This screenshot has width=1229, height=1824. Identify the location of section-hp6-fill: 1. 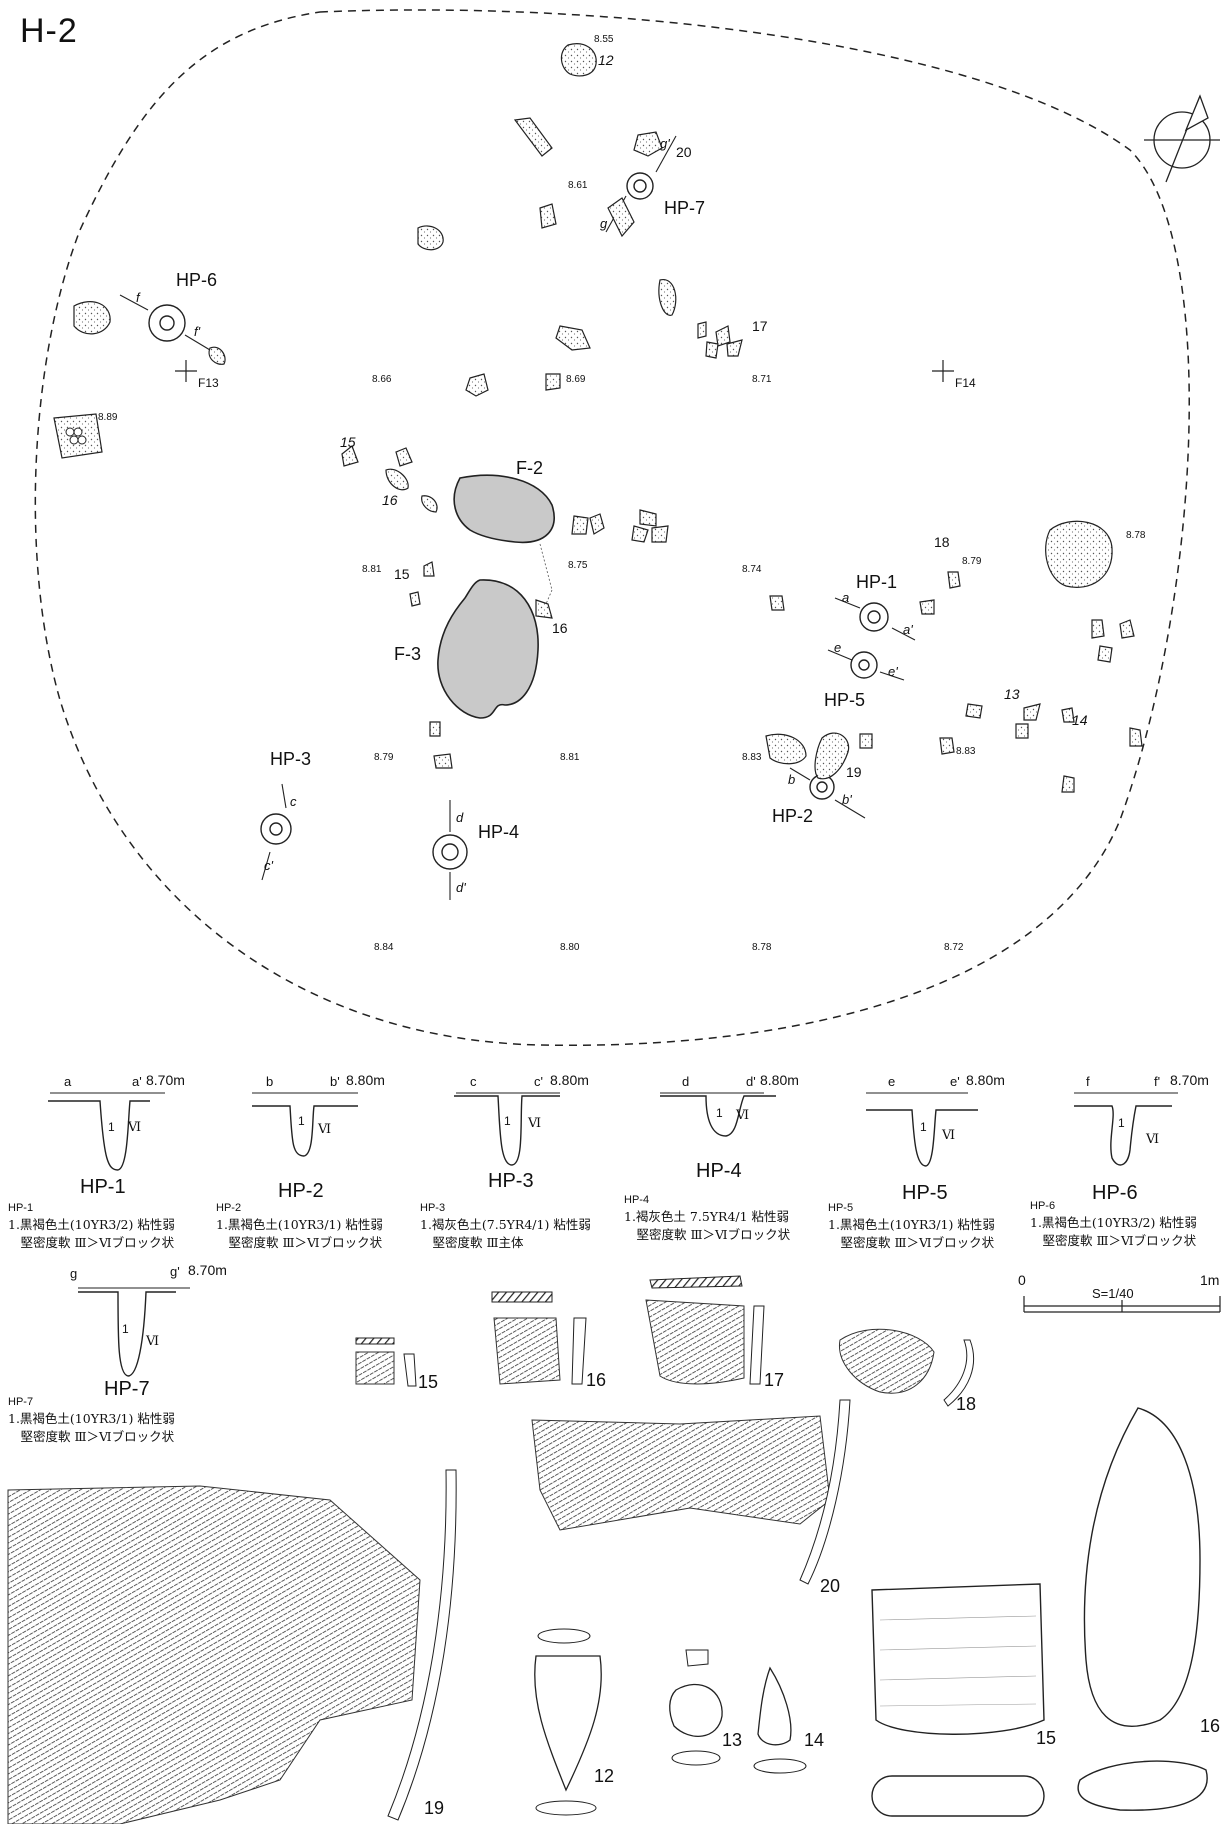
(1121, 1123).